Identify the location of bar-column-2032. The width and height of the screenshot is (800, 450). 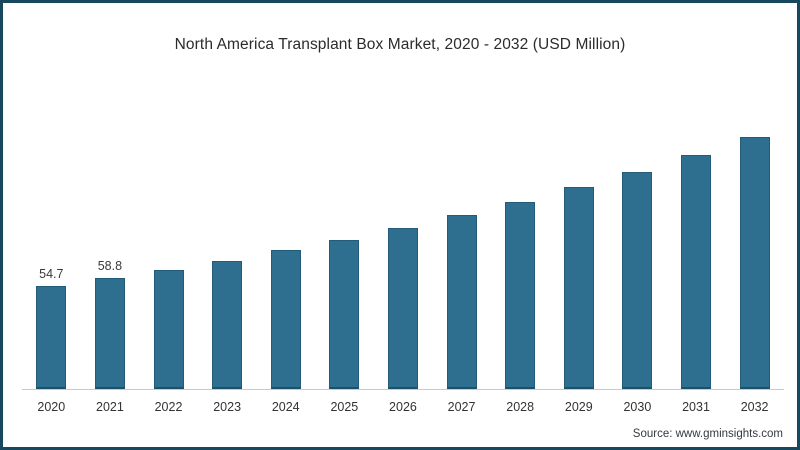
(754, 253).